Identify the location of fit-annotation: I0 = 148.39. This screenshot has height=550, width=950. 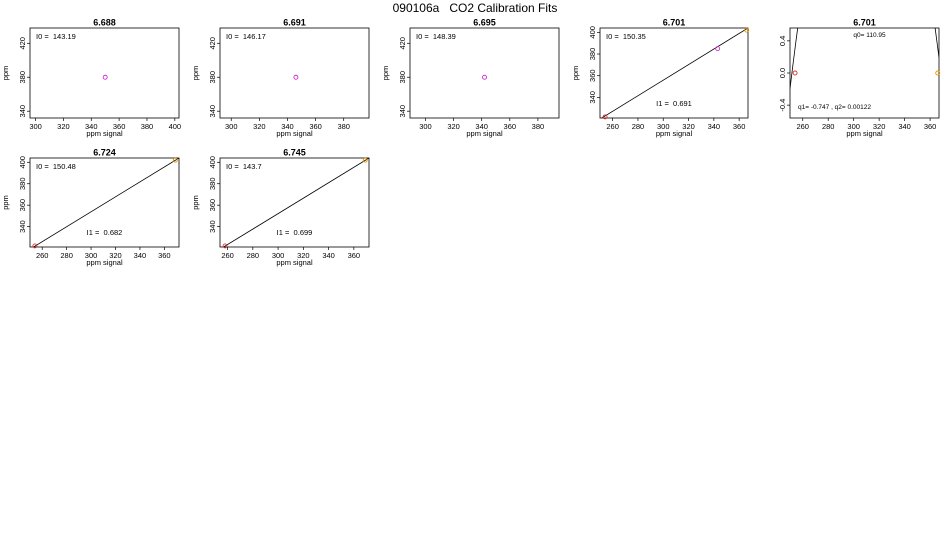
(436, 36).